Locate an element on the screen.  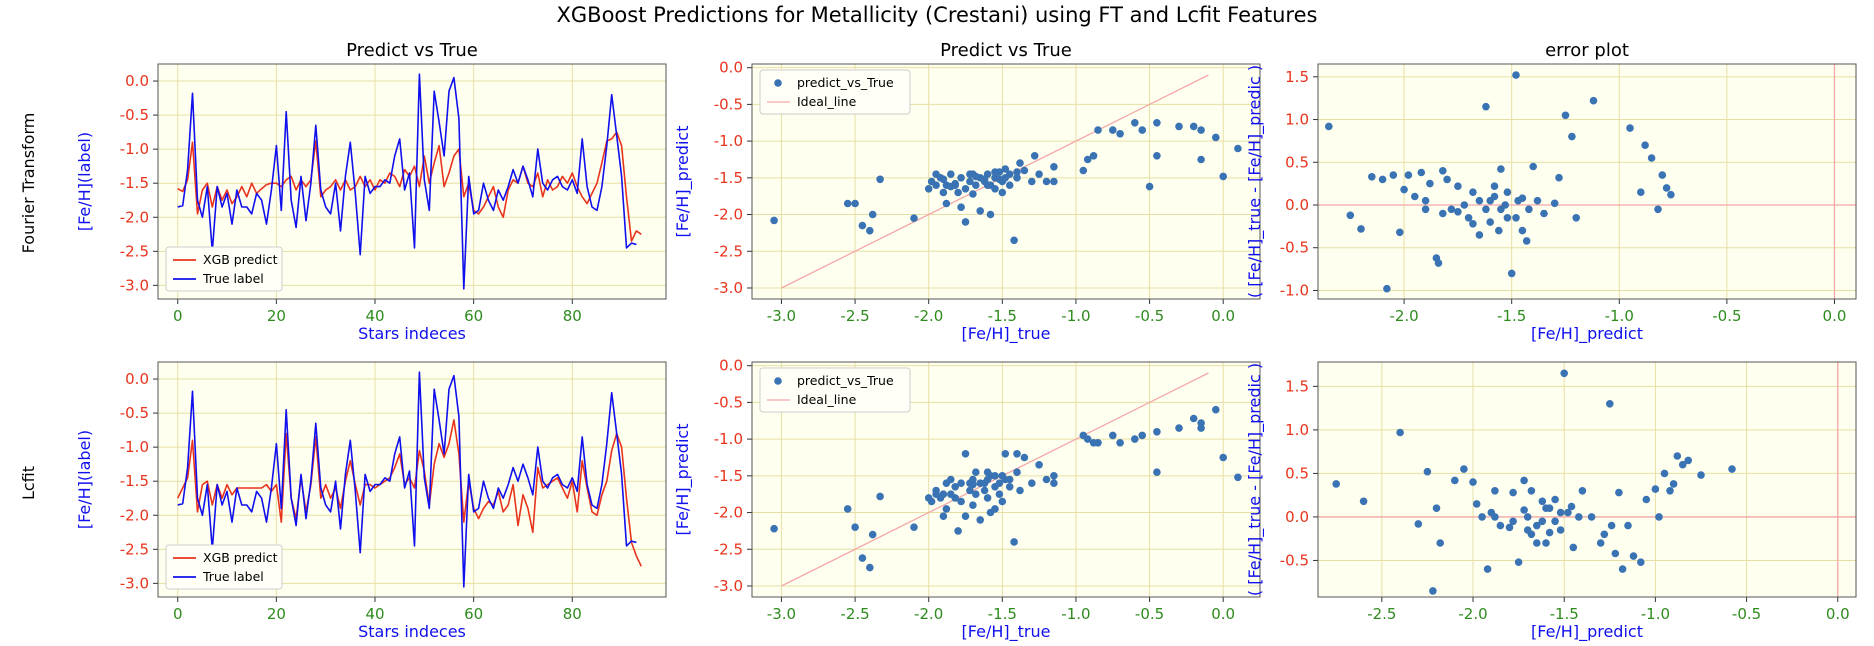
y-axis-label: ( [Fe/H]_true - [Fe/H]_predic ) is located at coordinates (1255, 181).